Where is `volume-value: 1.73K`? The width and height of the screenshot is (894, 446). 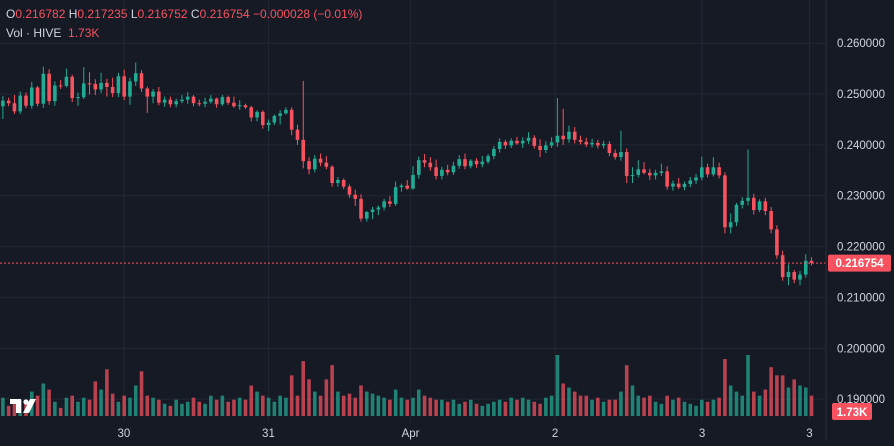
volume-value: 1.73K is located at coordinates (84, 33).